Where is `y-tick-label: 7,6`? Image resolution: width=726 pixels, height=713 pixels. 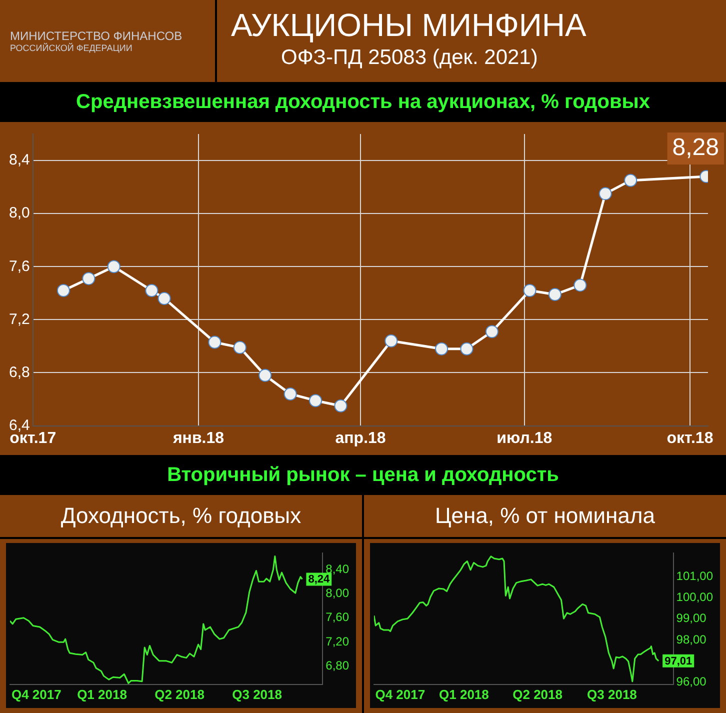 y-tick-label: 7,6 is located at coordinates (19, 266).